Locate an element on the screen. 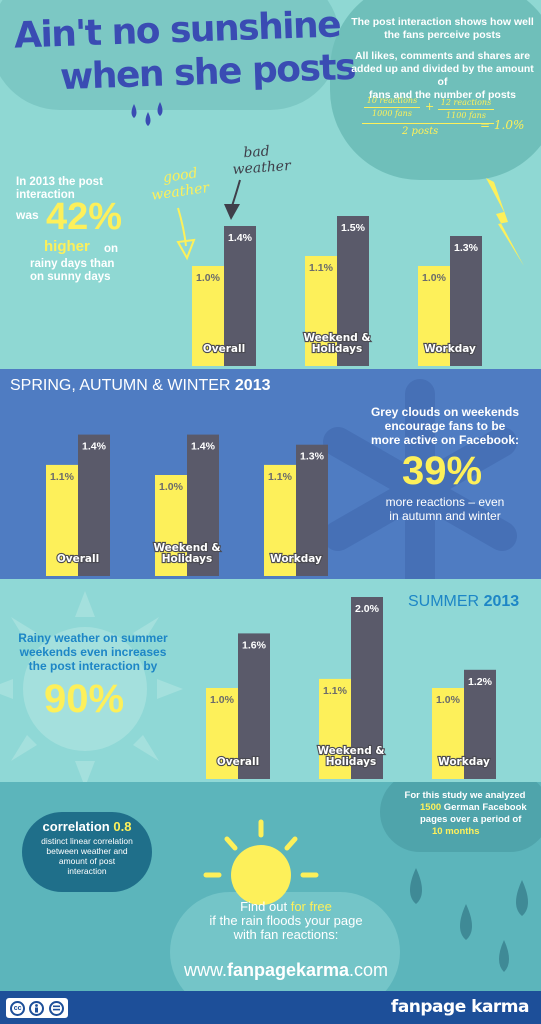 The width and height of the screenshot is (541, 1024). bad-weather-arrow-icon is located at coordinates (232, 199).